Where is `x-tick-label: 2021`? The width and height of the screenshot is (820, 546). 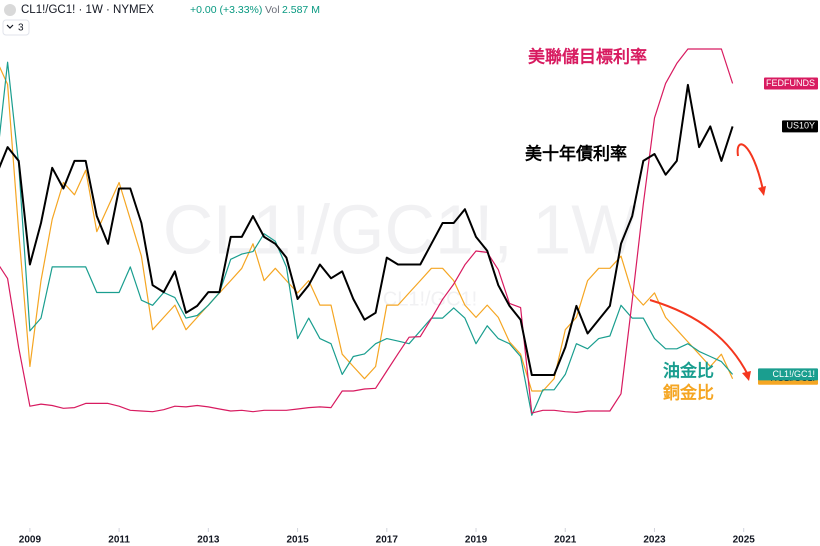
x-tick-label: 2021 is located at coordinates (565, 540).